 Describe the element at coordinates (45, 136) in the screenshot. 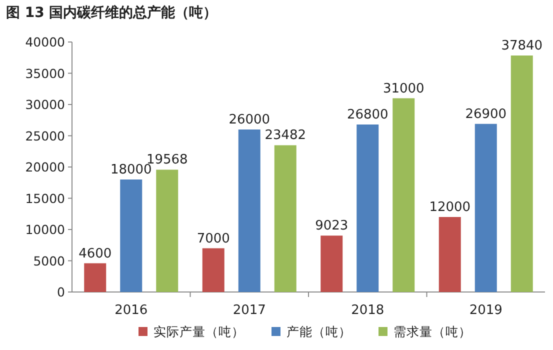

I see `y-tick-label: 25000` at that location.